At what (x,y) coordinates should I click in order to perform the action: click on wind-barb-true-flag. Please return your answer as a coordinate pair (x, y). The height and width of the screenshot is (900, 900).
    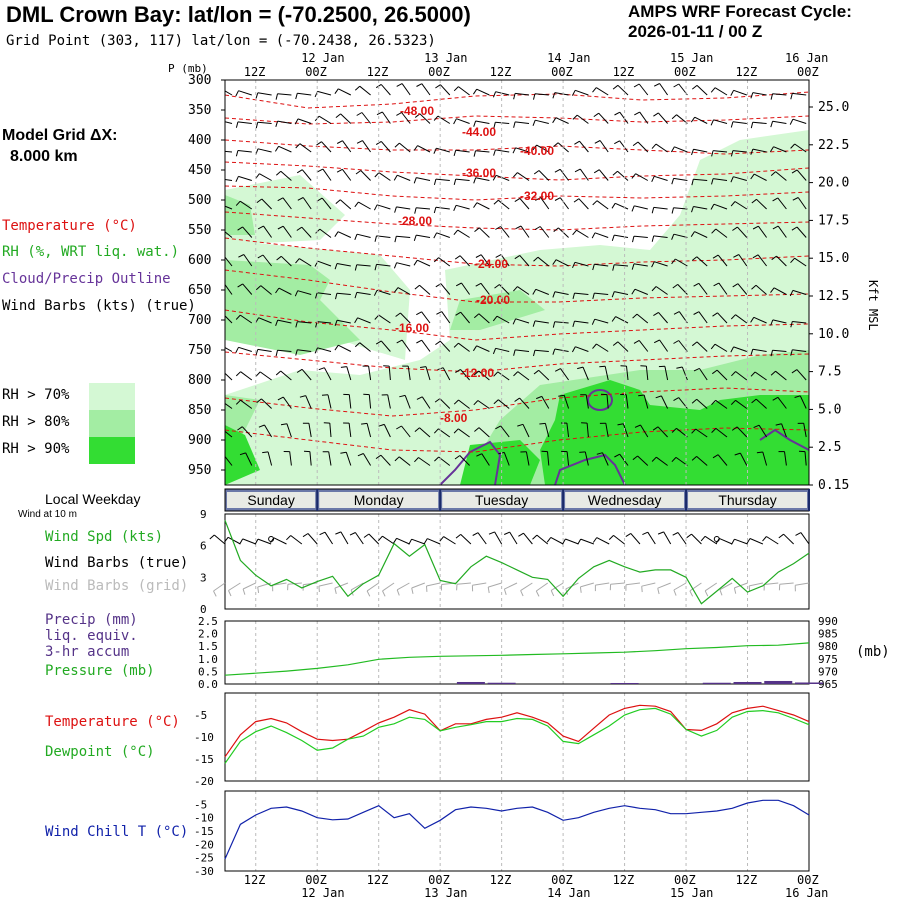
    Looking at the image, I should click on (645, 533).